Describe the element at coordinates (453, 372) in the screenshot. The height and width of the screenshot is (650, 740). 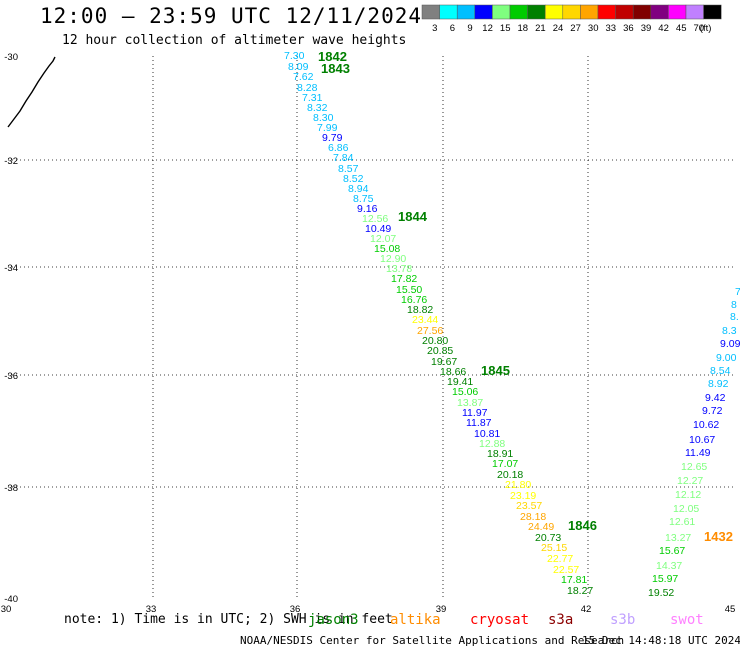
I see `swh-value: 18.66` at that location.